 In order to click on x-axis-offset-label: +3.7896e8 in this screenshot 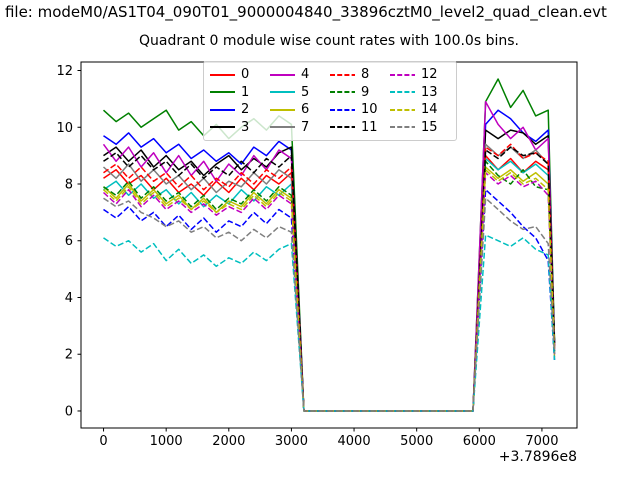, I will do `click(537, 457)`.